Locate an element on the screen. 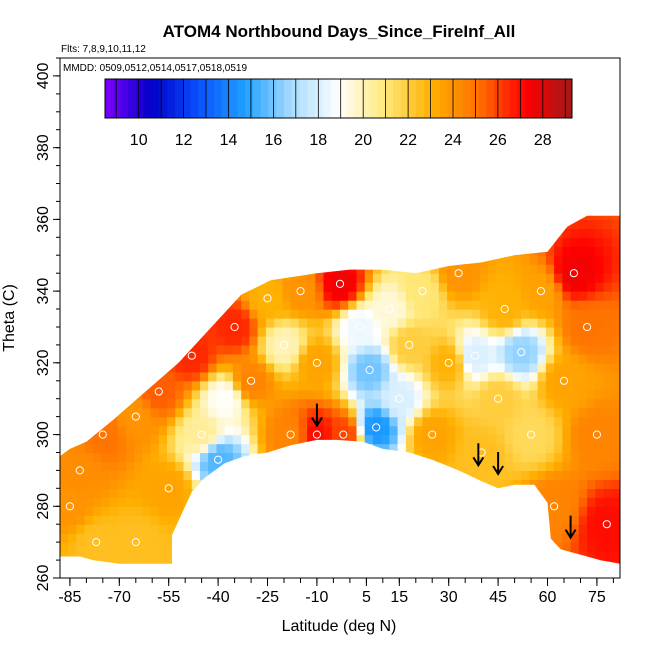  x-tick-label: -40 is located at coordinates (218, 597).